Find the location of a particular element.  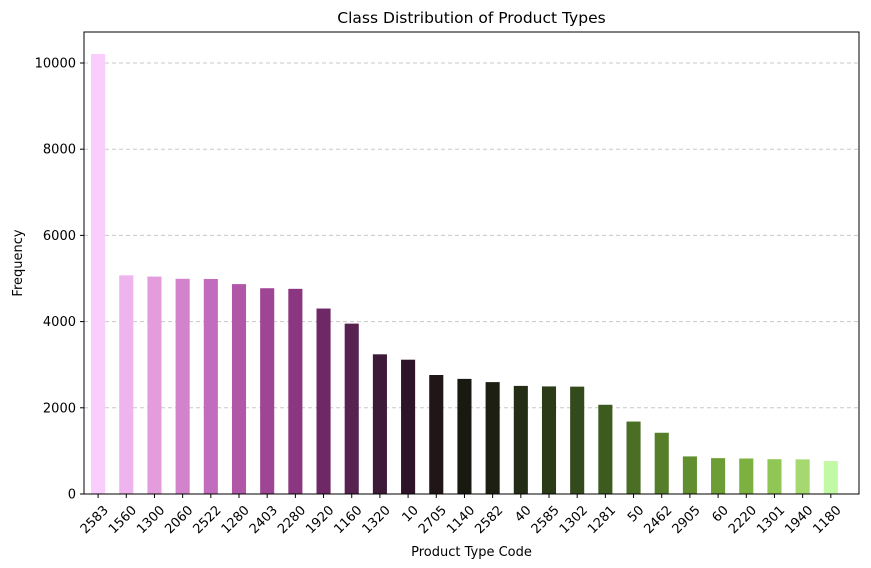

x-tick-label-1302: 1302 is located at coordinates (574, 520).